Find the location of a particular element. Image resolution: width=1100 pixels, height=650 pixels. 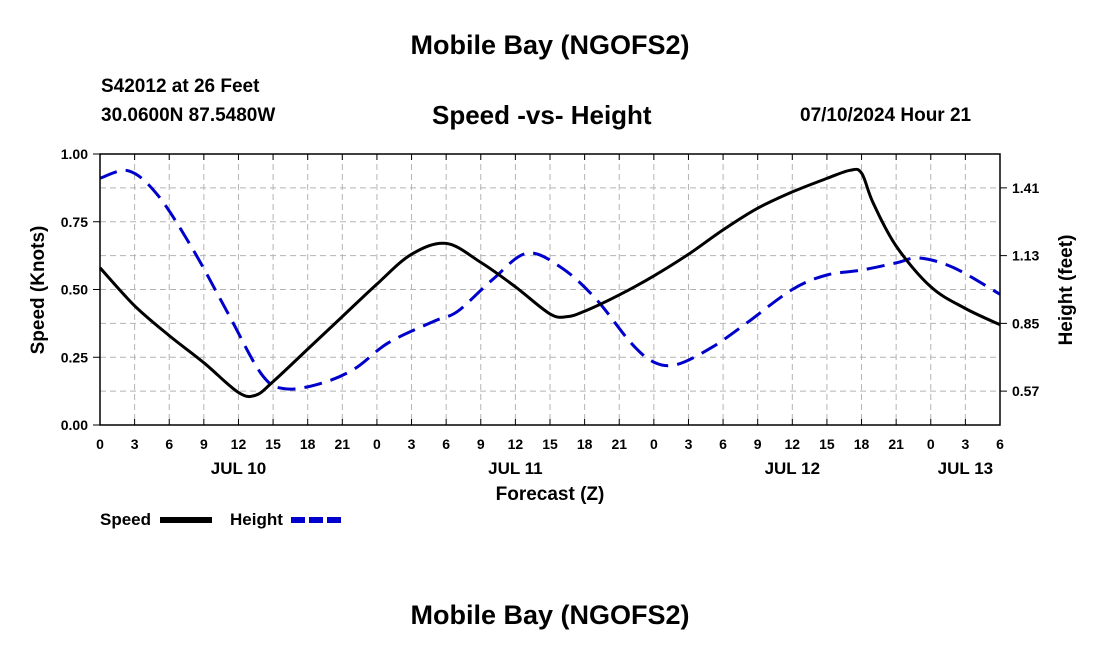

y-left-axis-title: Speed (Knots) is located at coordinates (38, 290).